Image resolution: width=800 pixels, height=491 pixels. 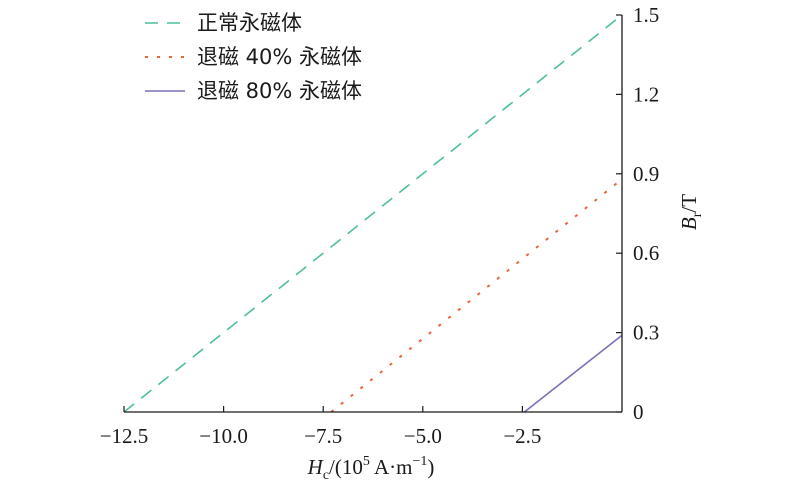 I want to click on x-axis-title-unit: A·m, so click(x=391, y=467).